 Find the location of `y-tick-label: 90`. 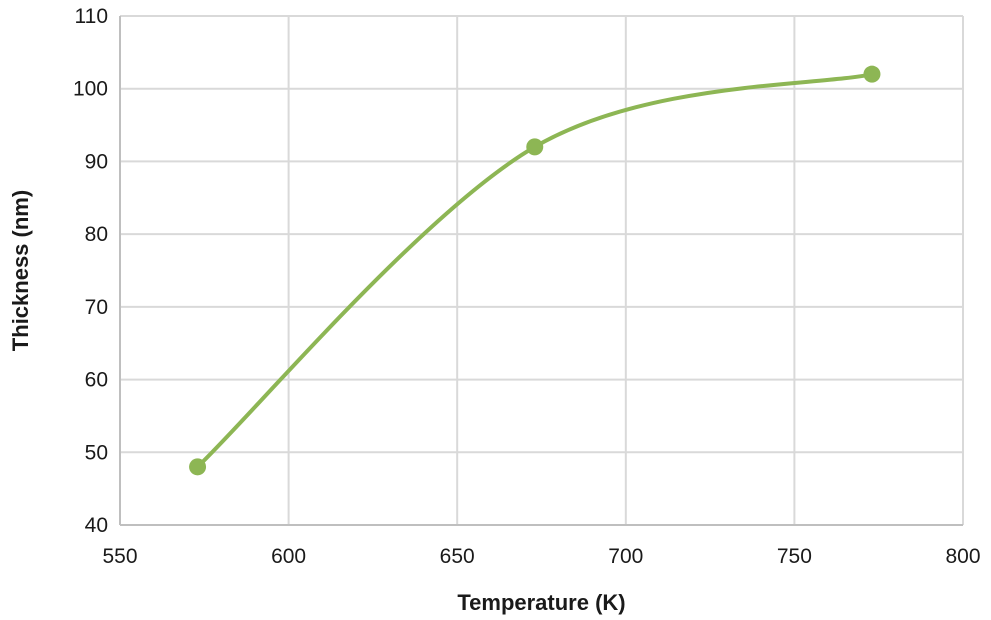

y-tick-label: 90 is located at coordinates (96, 161).